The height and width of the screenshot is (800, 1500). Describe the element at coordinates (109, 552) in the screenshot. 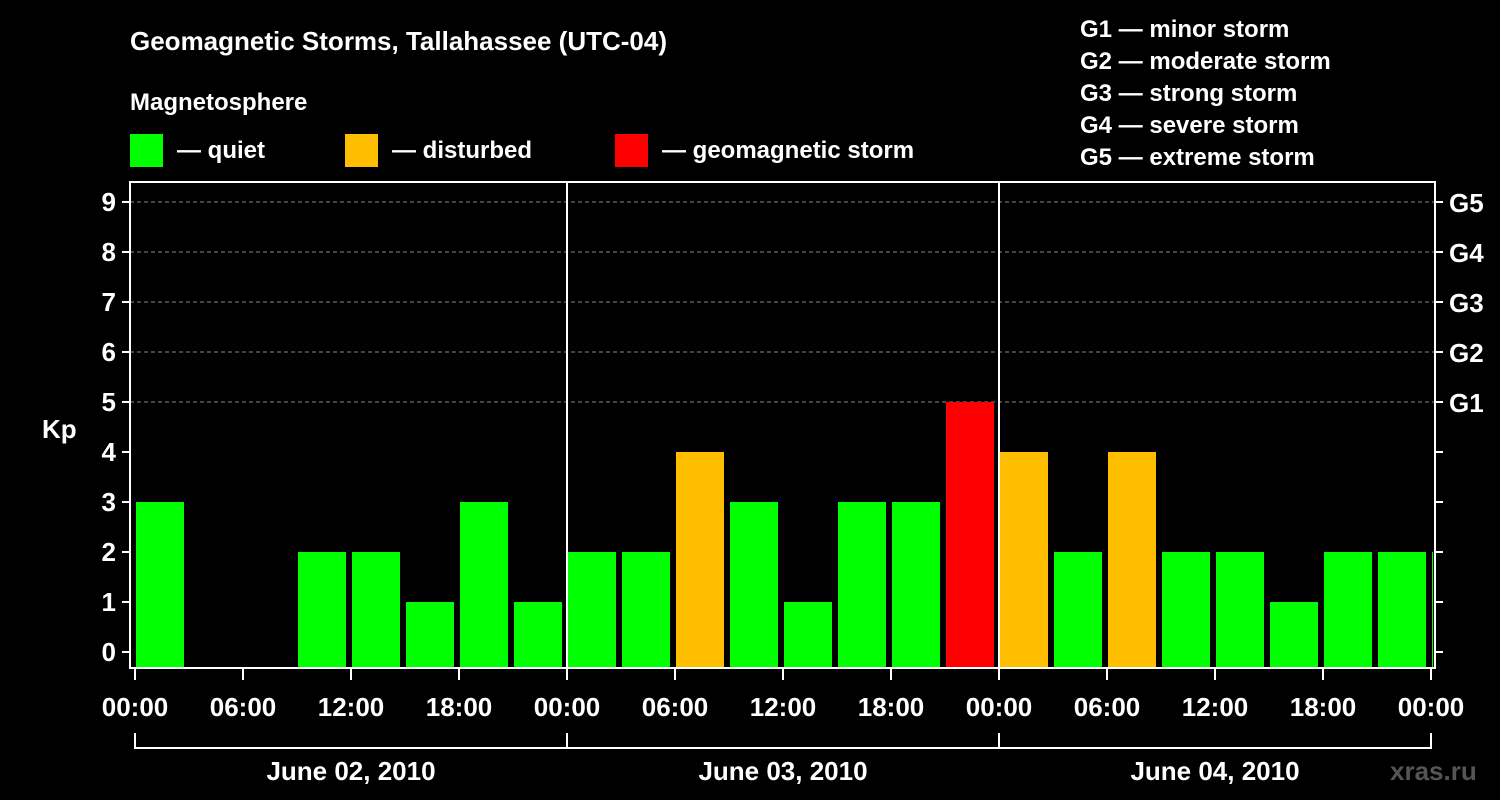

I see `y-tick-label-2: 2` at that location.